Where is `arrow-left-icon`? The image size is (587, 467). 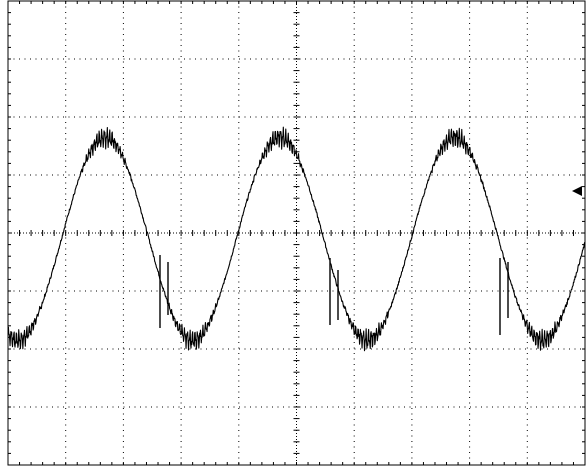
arrow-left-icon is located at coordinates (577, 191).